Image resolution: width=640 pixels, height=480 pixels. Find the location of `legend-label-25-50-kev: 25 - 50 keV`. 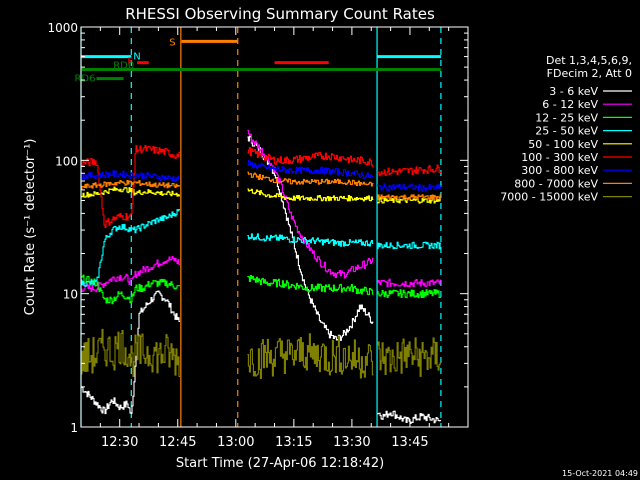

legend-label-25-50-kev: 25 - 50 keV is located at coordinates (566, 131).